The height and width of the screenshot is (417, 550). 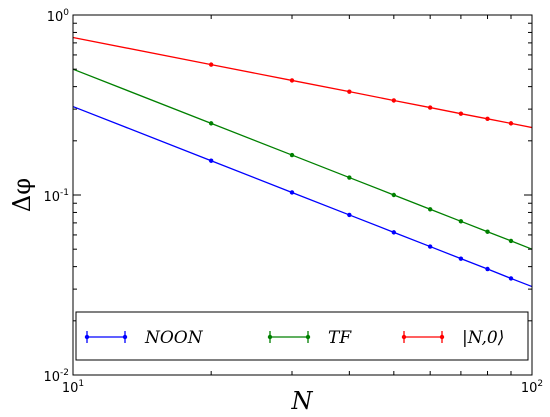 I want to click on y-axis-label: Δφ, so click(x=22, y=195).